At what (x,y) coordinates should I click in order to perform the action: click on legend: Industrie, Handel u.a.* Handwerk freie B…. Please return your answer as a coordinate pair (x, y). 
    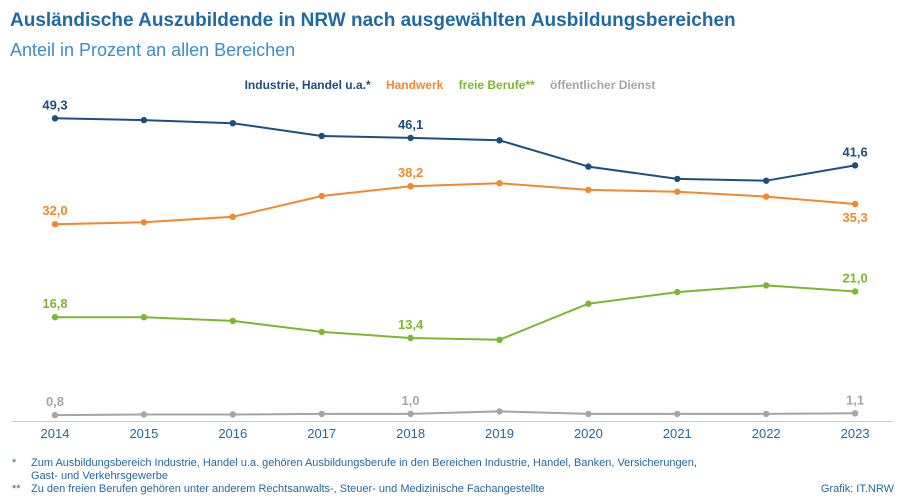
    Looking at the image, I should click on (450, 85).